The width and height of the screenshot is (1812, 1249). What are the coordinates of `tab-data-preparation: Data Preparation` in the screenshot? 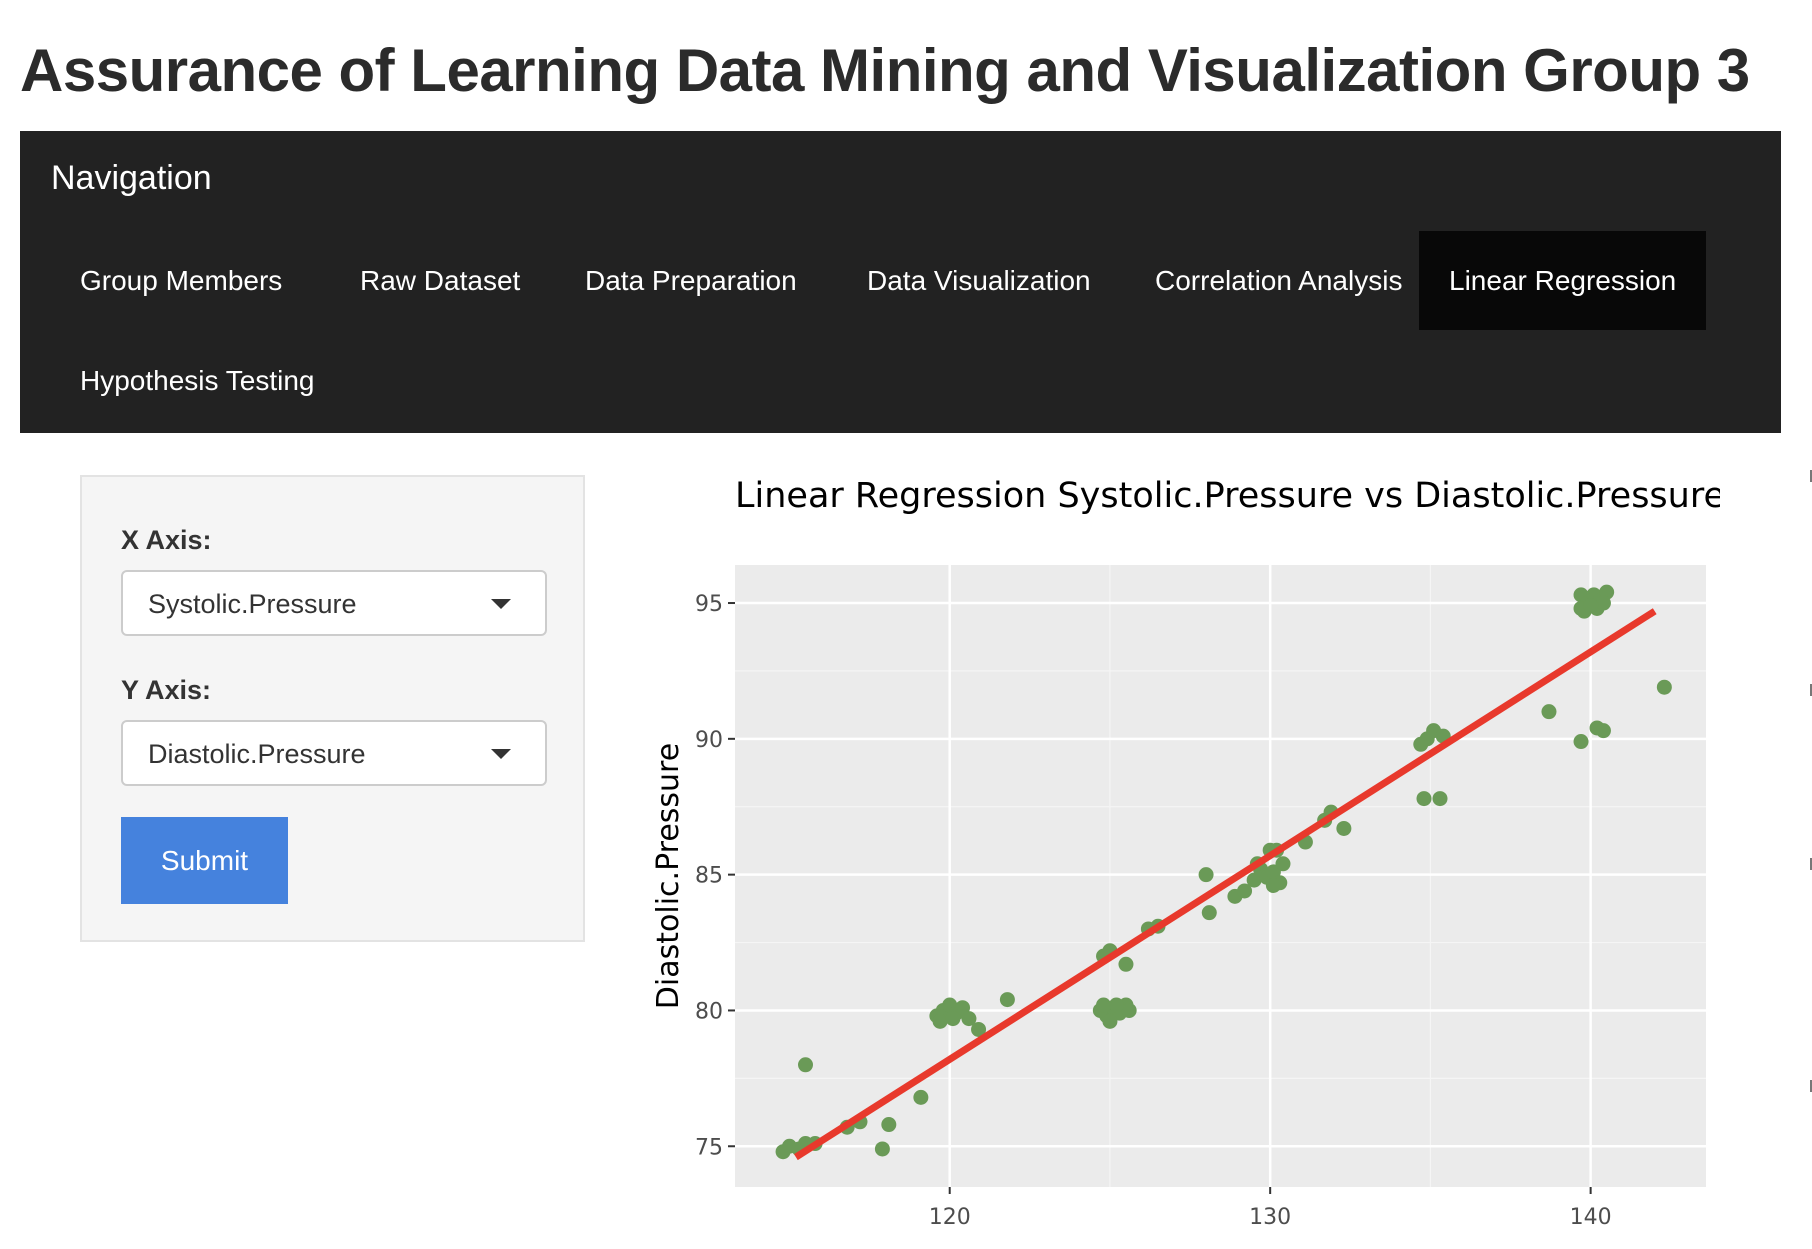 It's located at (691, 280).